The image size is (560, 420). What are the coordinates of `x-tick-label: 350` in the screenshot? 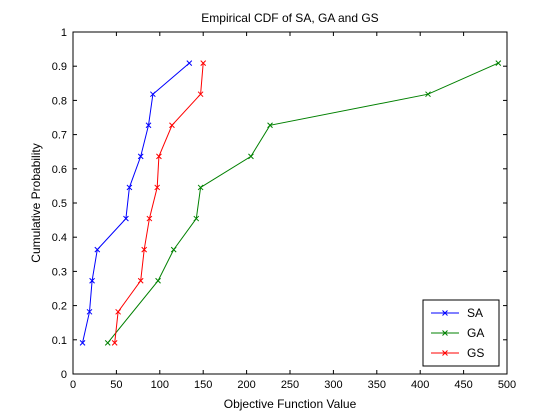 It's located at (377, 385).